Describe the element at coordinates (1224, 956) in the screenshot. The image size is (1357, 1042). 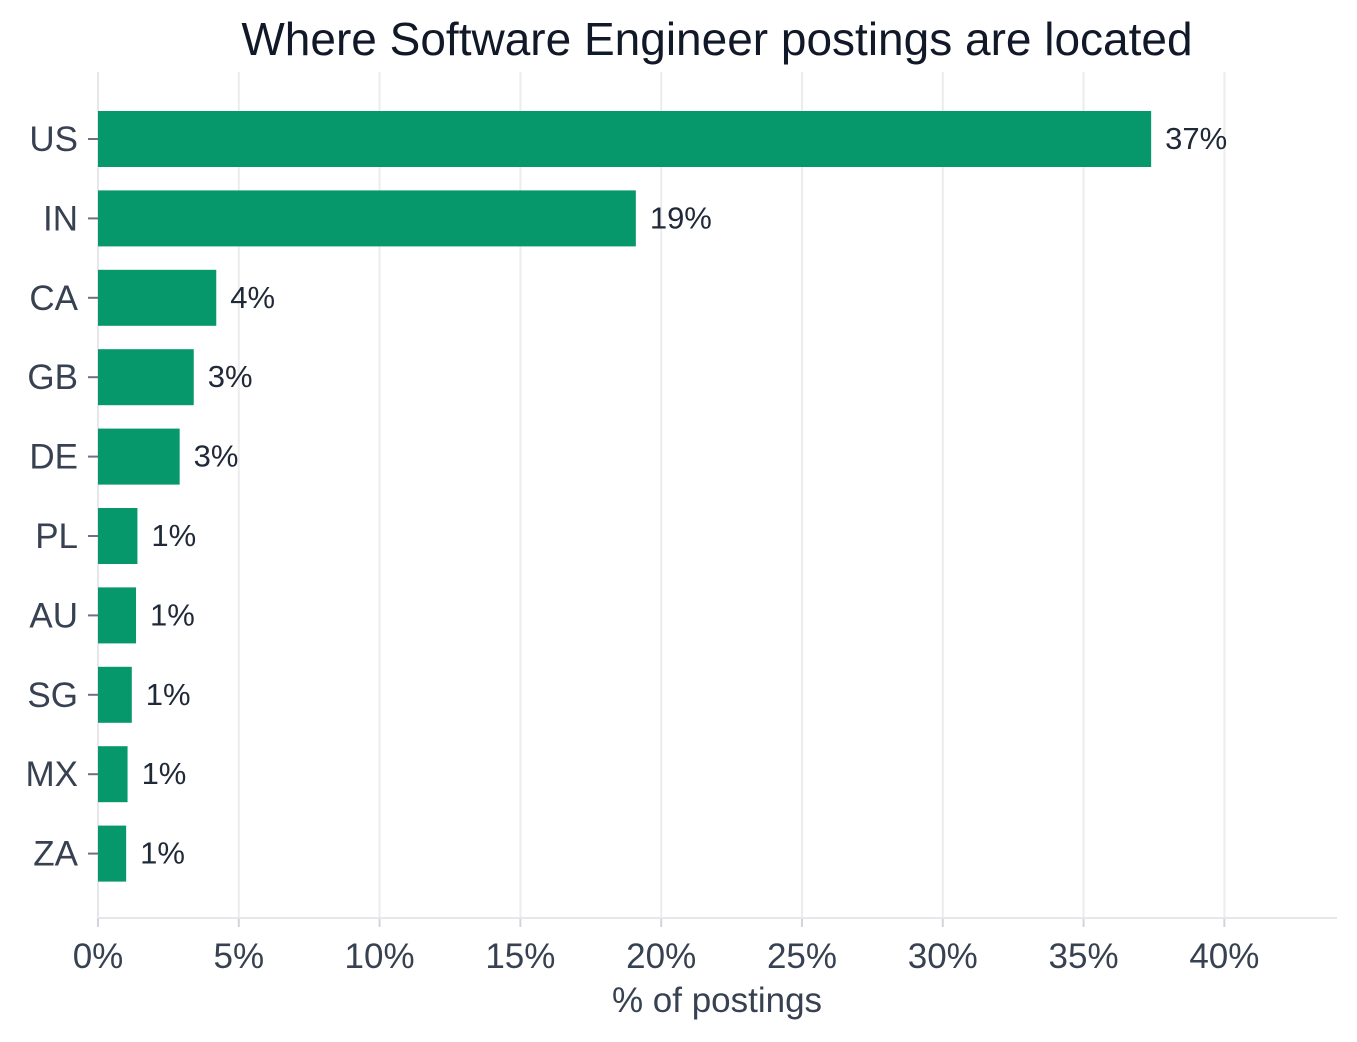
I see `x-tick-label: 40%` at that location.